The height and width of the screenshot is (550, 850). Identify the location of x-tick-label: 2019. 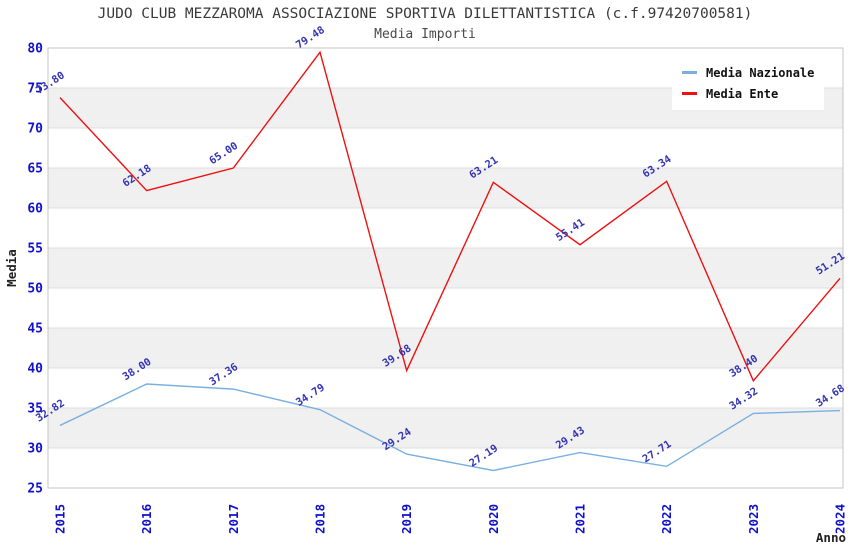
(406, 519).